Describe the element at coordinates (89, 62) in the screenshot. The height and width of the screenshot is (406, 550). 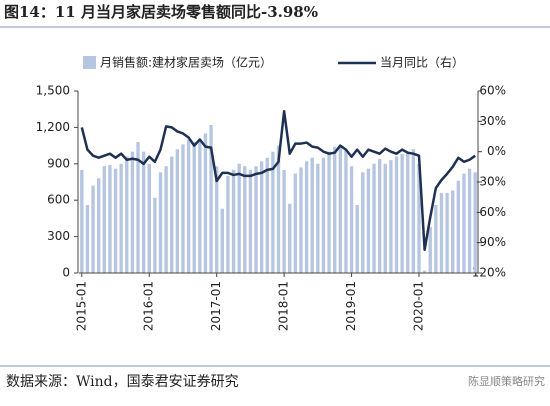
I see `legend-swatch` at that location.